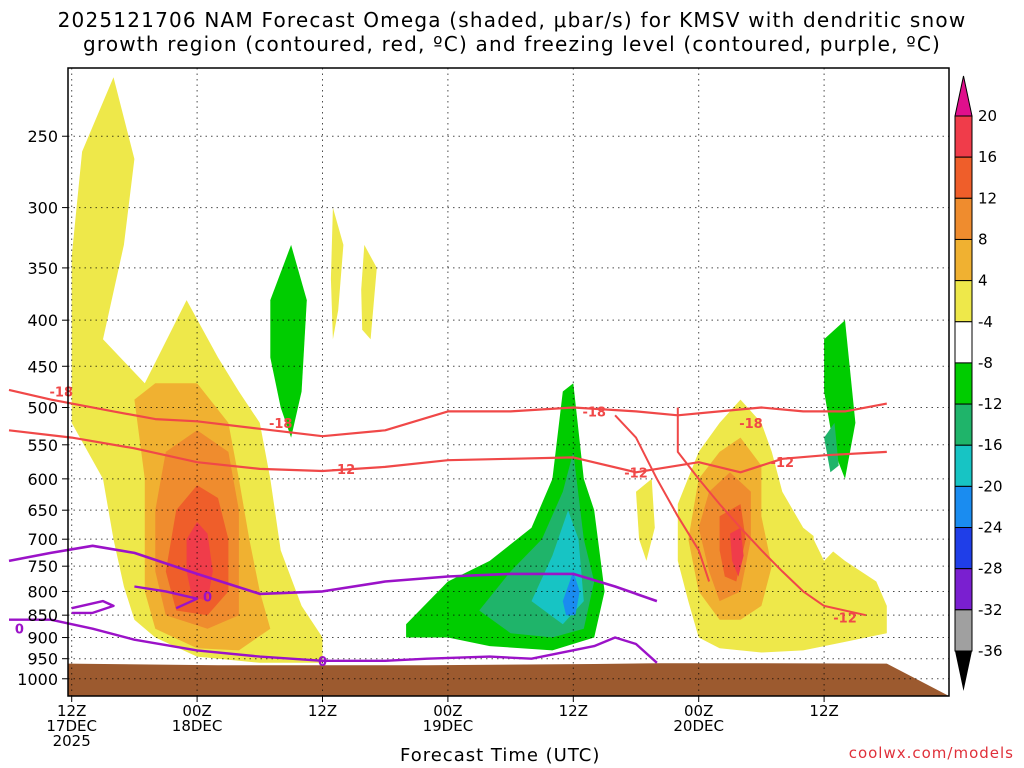 The height and width of the screenshot is (768, 1024). What do you see at coordinates (985, 363) in the screenshot?
I see `colorbar-label-6: -8` at bounding box center [985, 363].